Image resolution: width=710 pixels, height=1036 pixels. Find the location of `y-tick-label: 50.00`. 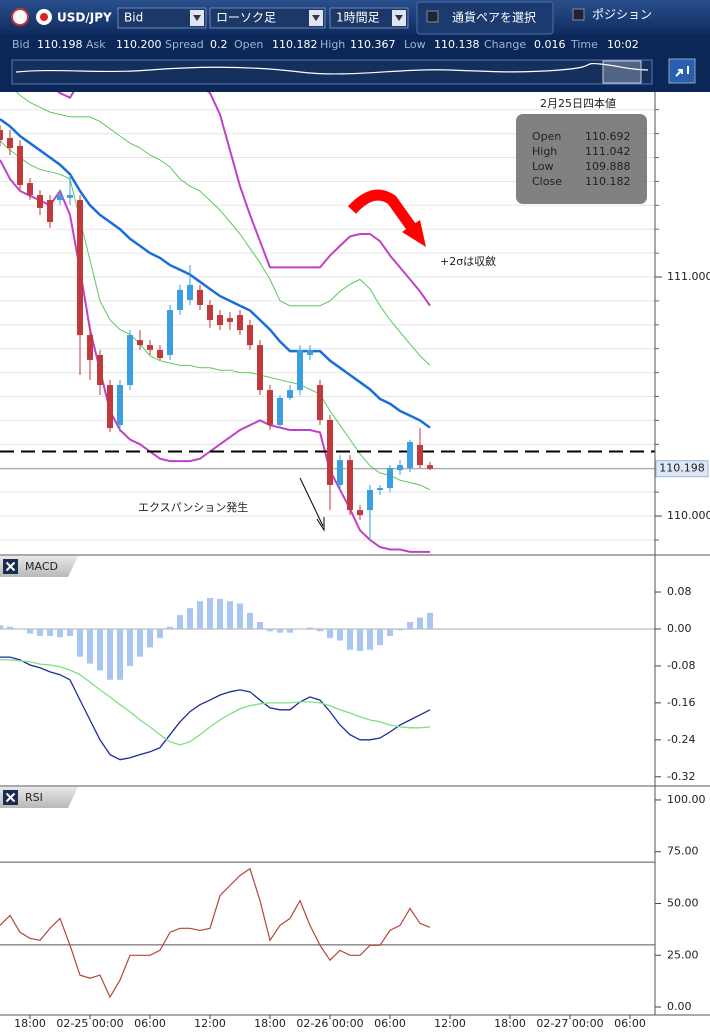

y-tick-label: 50.00 is located at coordinates (683, 902).